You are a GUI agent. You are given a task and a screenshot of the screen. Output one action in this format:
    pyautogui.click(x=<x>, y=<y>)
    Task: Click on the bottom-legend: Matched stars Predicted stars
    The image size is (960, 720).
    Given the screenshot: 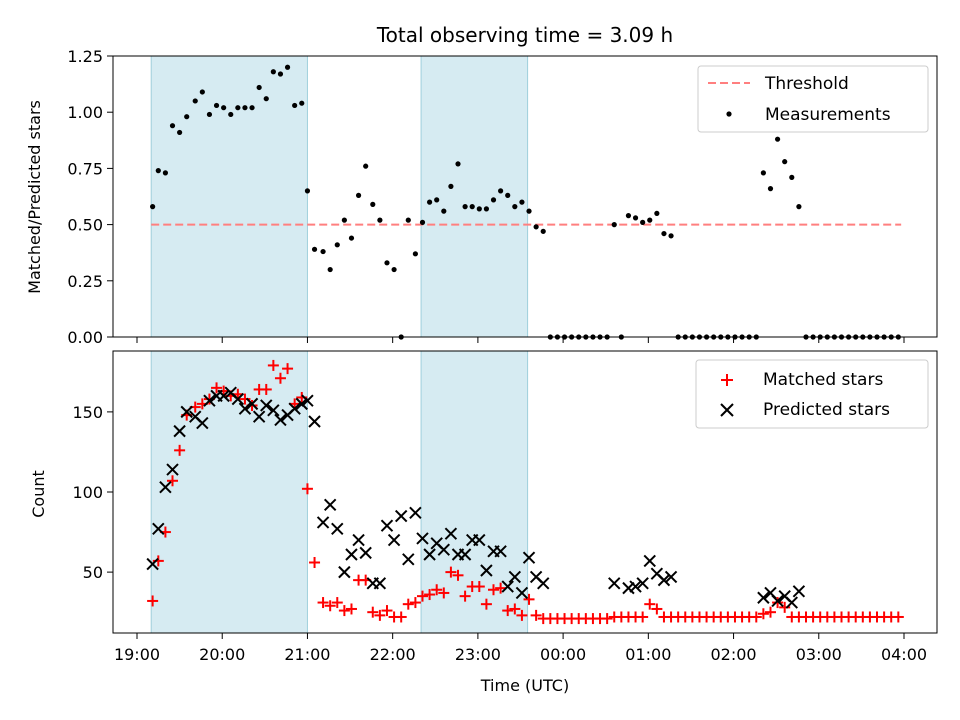 What is the action you would take?
    pyautogui.click(x=812, y=394)
    